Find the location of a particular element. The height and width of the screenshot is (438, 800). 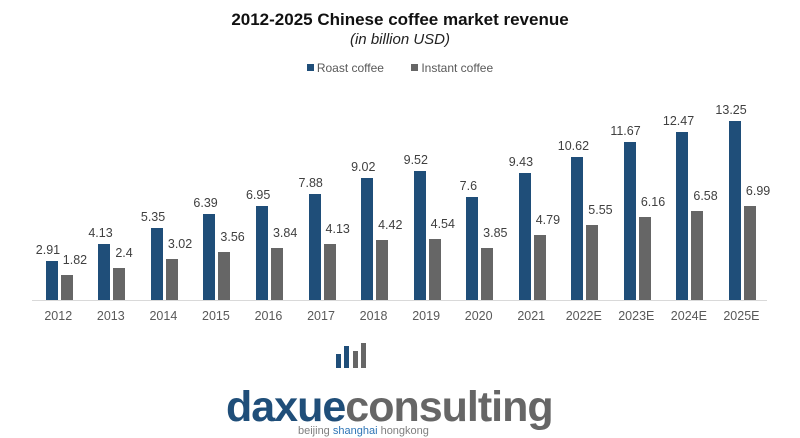

data-label: 3.56 is located at coordinates (232, 236).